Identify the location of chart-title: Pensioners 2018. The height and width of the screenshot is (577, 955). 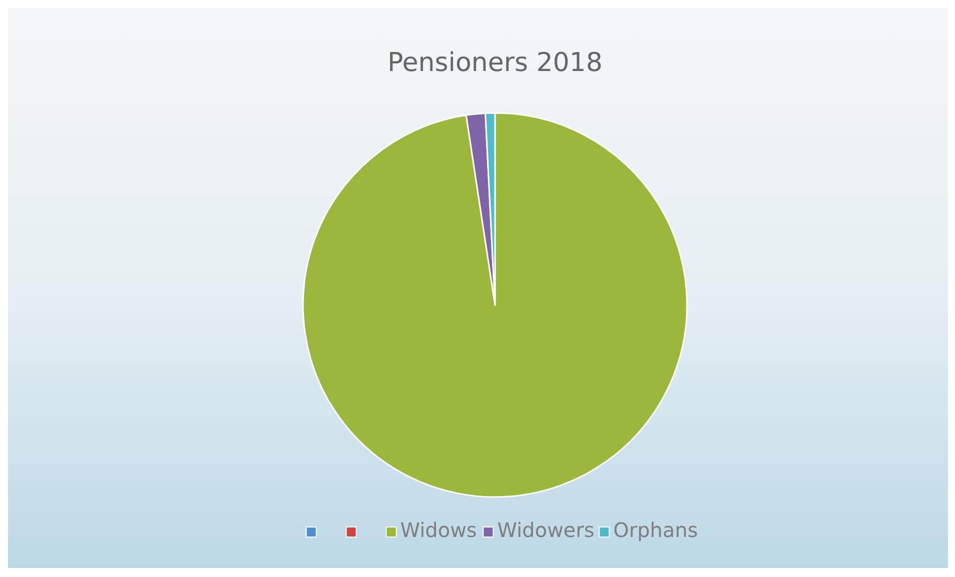
(495, 63).